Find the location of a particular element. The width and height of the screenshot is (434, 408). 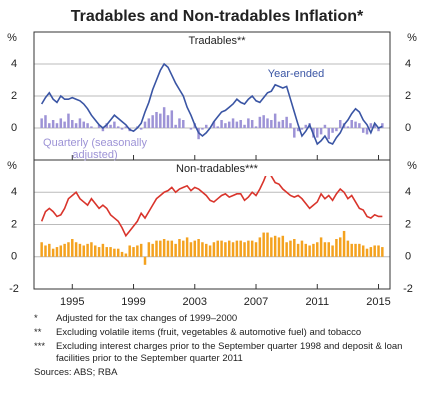

line is located at coordinates (211, 203).